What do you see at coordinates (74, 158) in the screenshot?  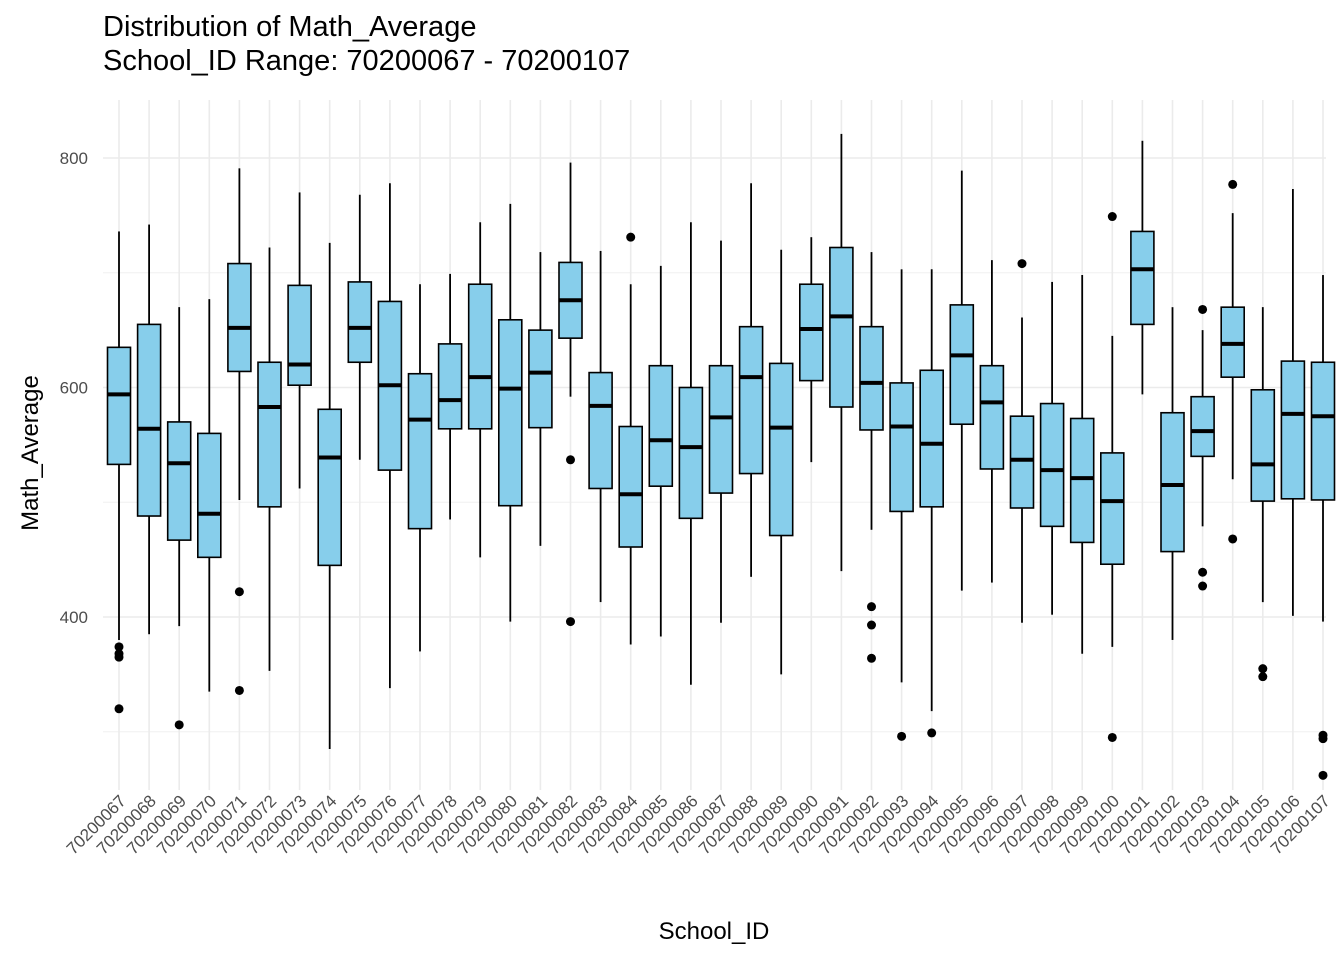 I see `y-tick-label: 800` at bounding box center [74, 158].